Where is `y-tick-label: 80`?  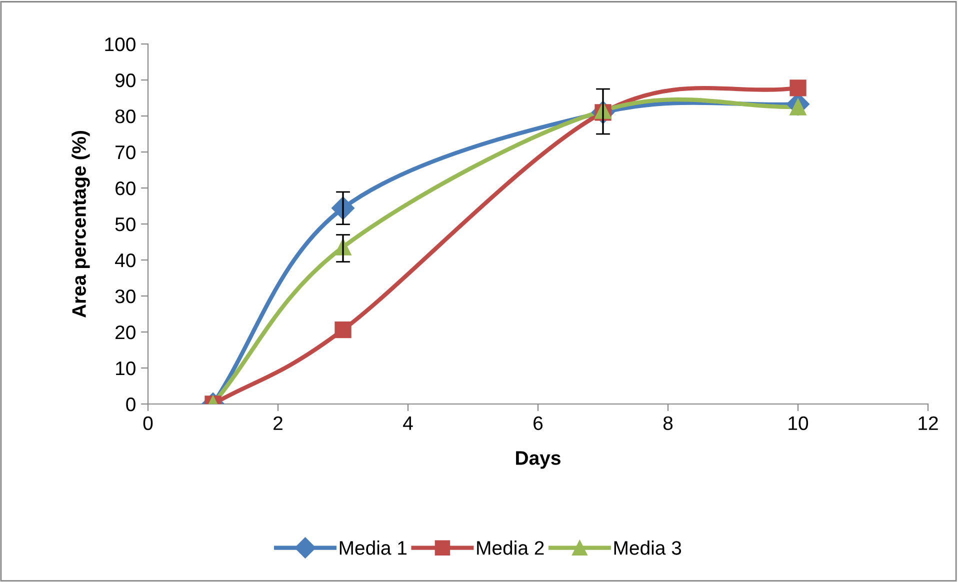 y-tick-label: 80 is located at coordinates (125, 116).